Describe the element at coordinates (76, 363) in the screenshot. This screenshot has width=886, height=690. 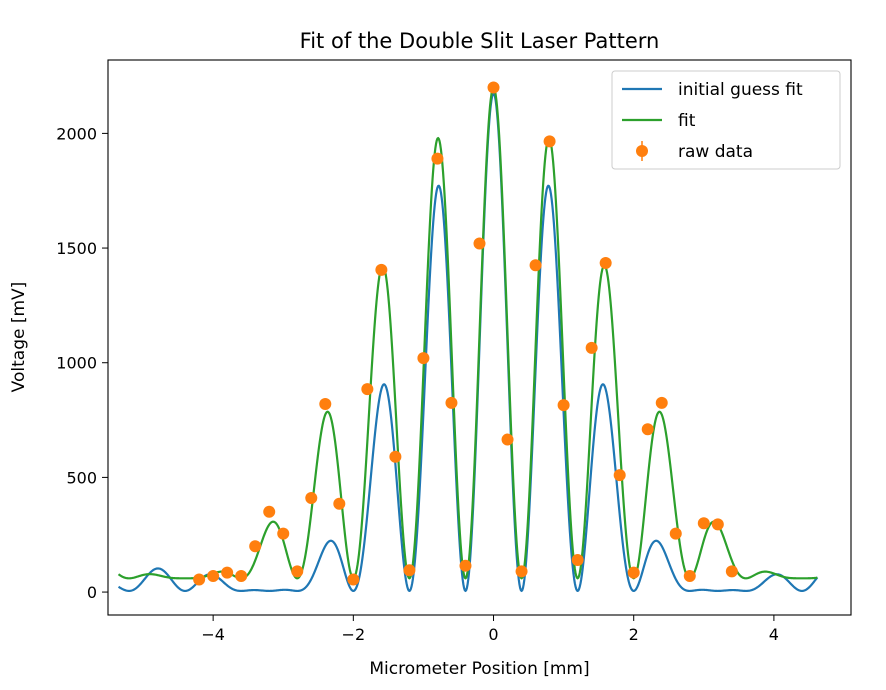
I see `y-tick-label: 1000` at that location.